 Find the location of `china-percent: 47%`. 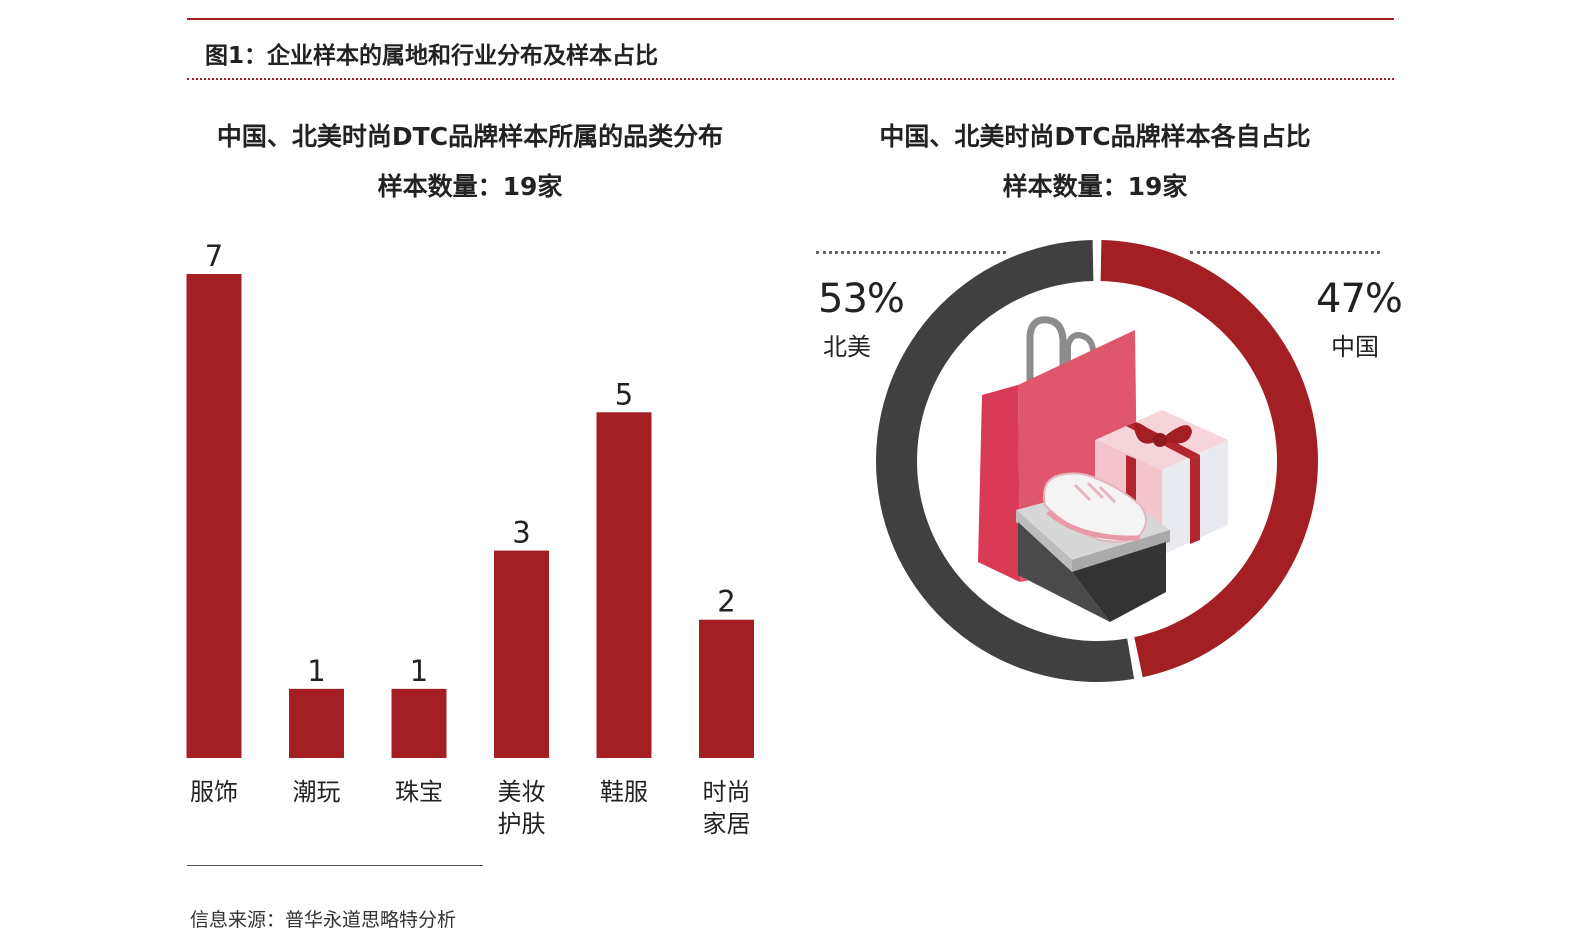

china-percent: 47% is located at coordinates (1359, 299).